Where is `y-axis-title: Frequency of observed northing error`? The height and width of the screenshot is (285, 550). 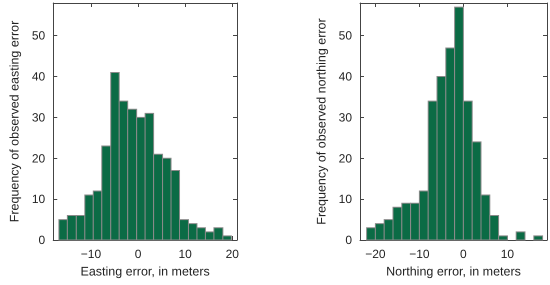 y-axis-title: Frequency of observed northing error is located at coordinates (321, 121).